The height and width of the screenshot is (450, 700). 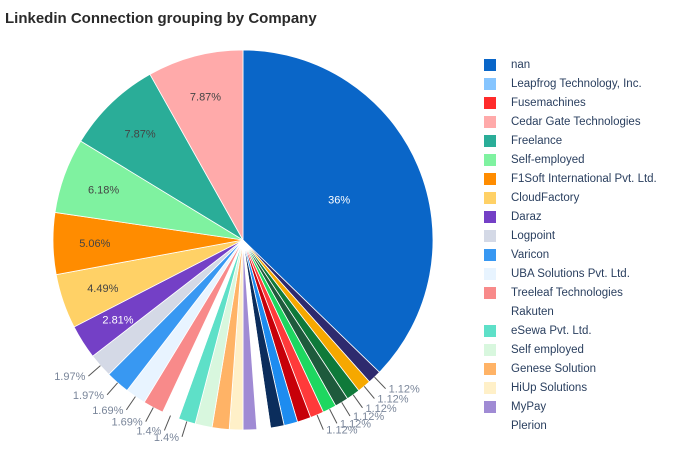 I want to click on legend-label: UBA Solutions Pvt. Ltd., so click(x=570, y=273).